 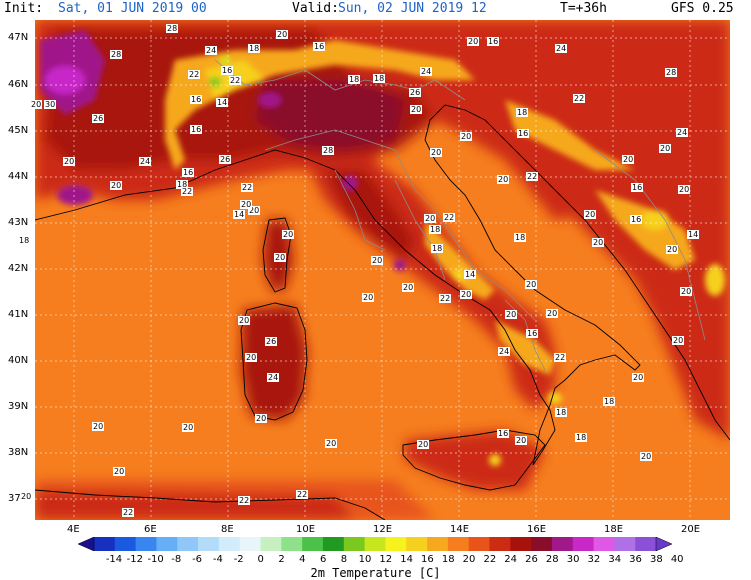 I want to click on legend-tick-label: 24, so click(x=511, y=559).